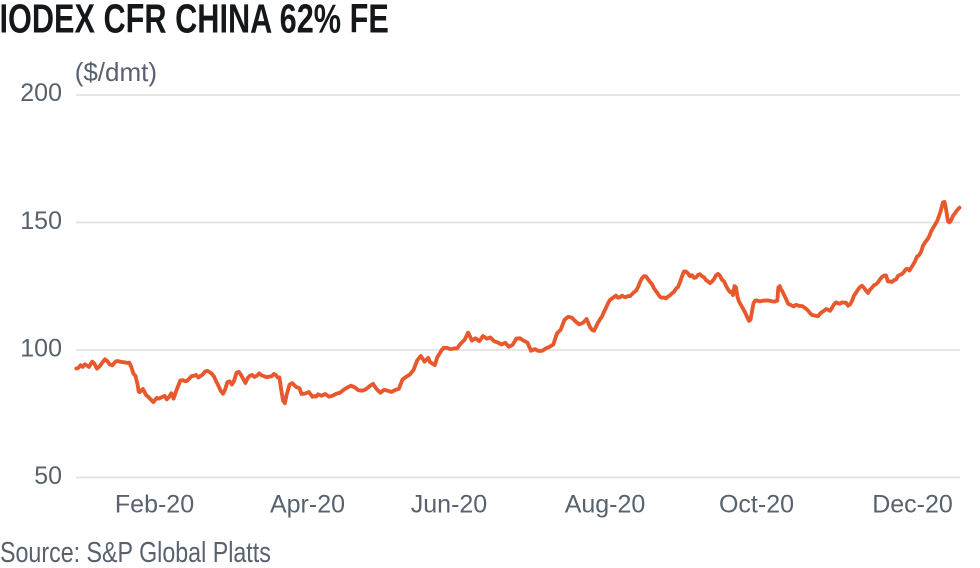  What do you see at coordinates (48, 476) in the screenshot?
I see `svg-text: 50` at bounding box center [48, 476].